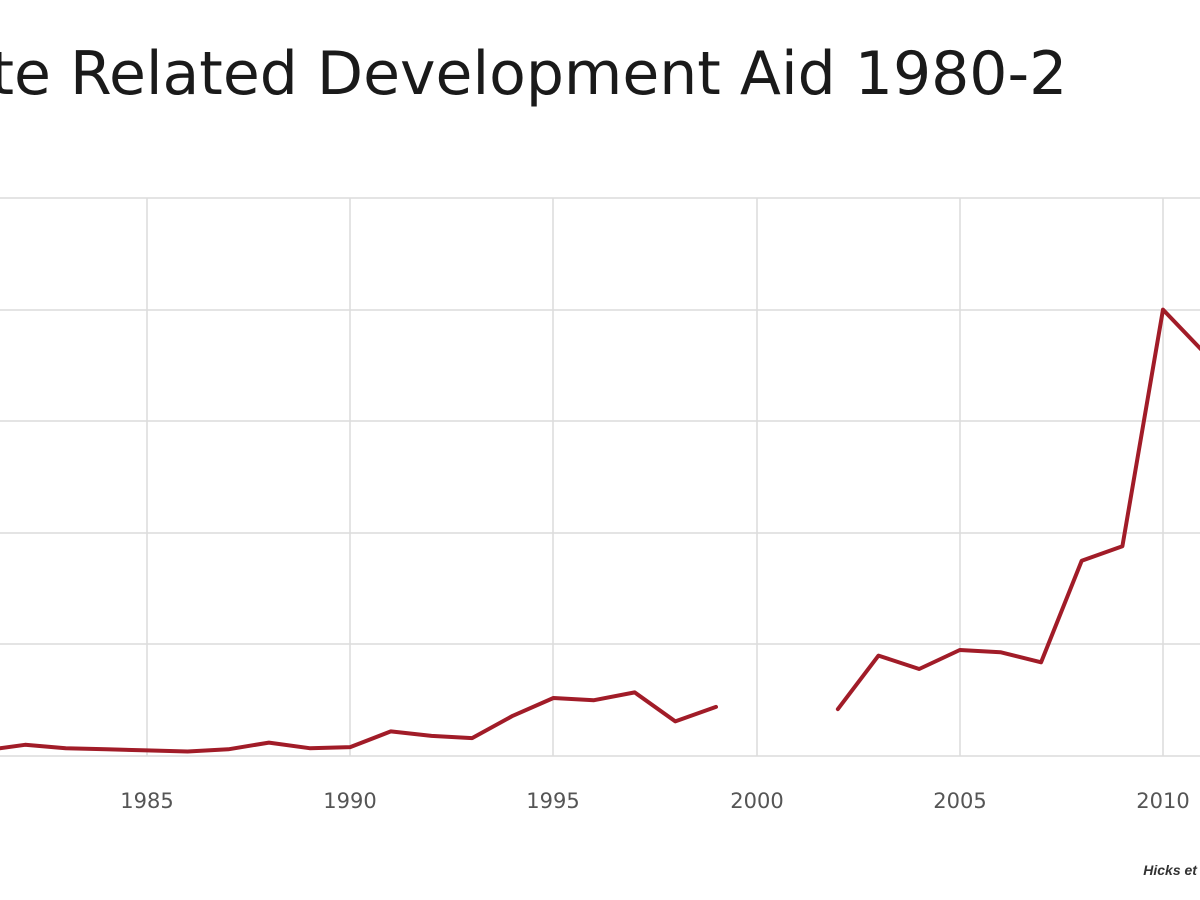 The width and height of the screenshot is (1200, 900). Describe the element at coordinates (959, 801) in the screenshot. I see `x-tick-label: 2005` at that location.